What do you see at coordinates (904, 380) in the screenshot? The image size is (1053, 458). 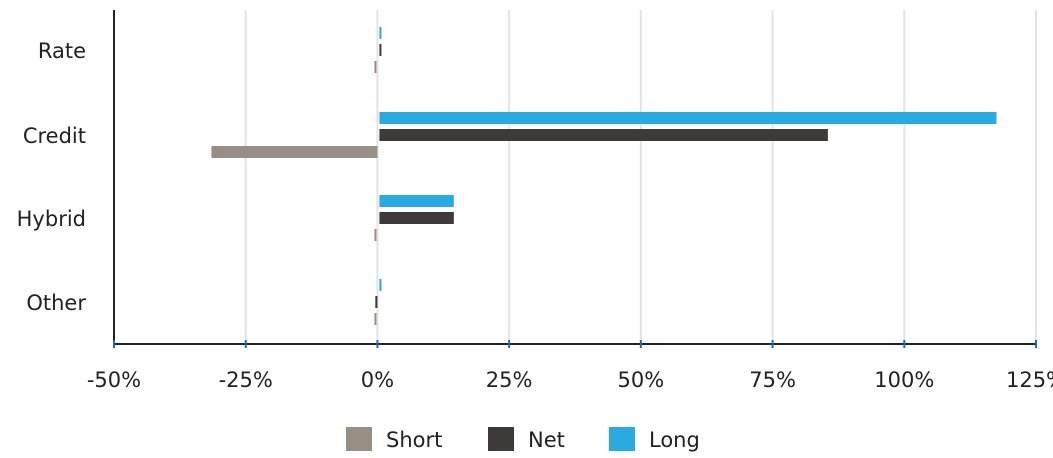 I see `x-tick-label: 100%` at bounding box center [904, 380].